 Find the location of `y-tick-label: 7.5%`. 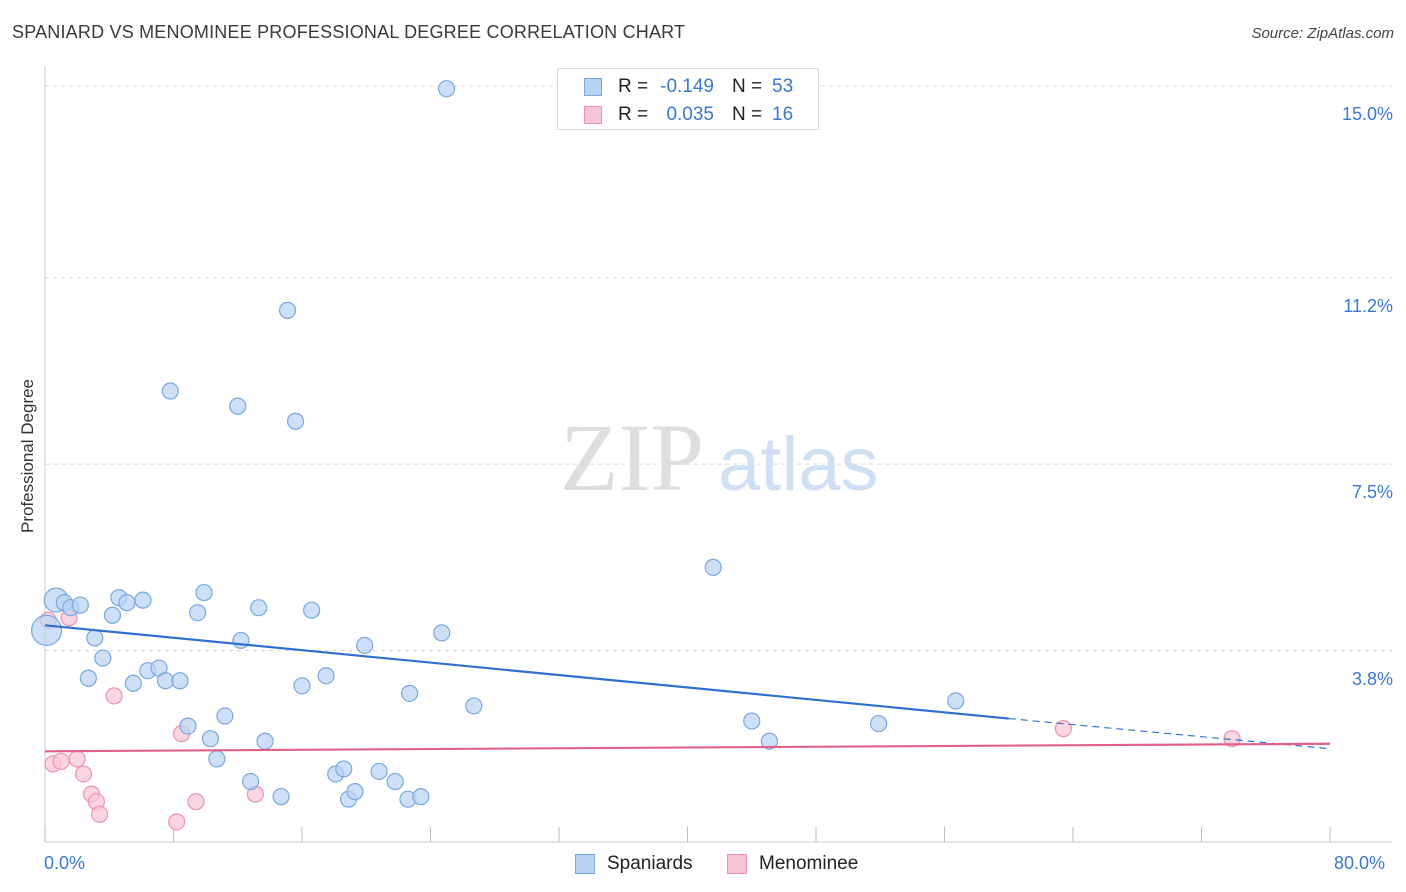

y-tick-label: 7.5% is located at coordinates (1372, 492).